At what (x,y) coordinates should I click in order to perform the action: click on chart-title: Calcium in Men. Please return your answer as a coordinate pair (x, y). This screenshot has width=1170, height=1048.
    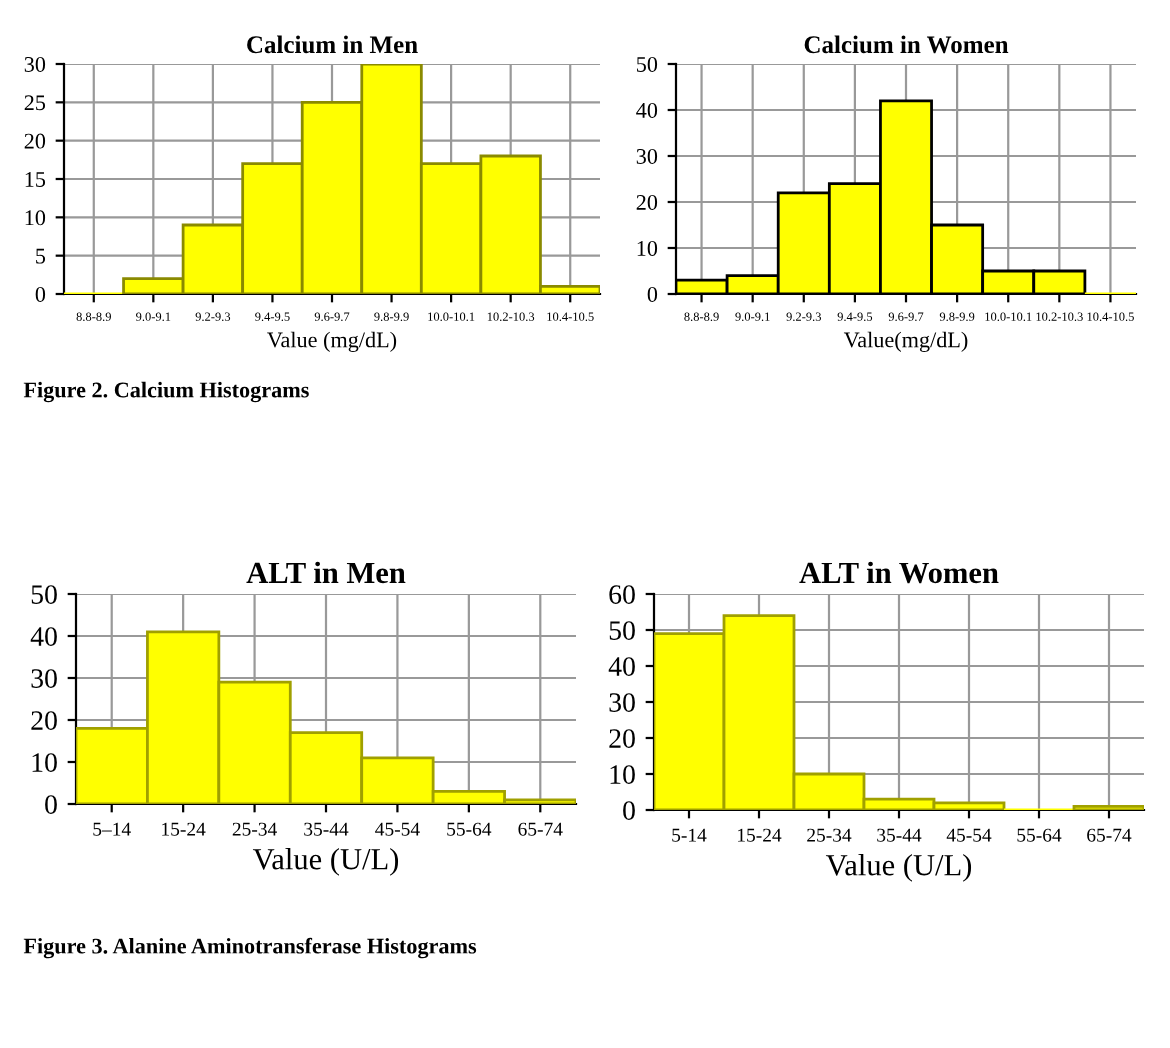
    Looking at the image, I should click on (332, 44).